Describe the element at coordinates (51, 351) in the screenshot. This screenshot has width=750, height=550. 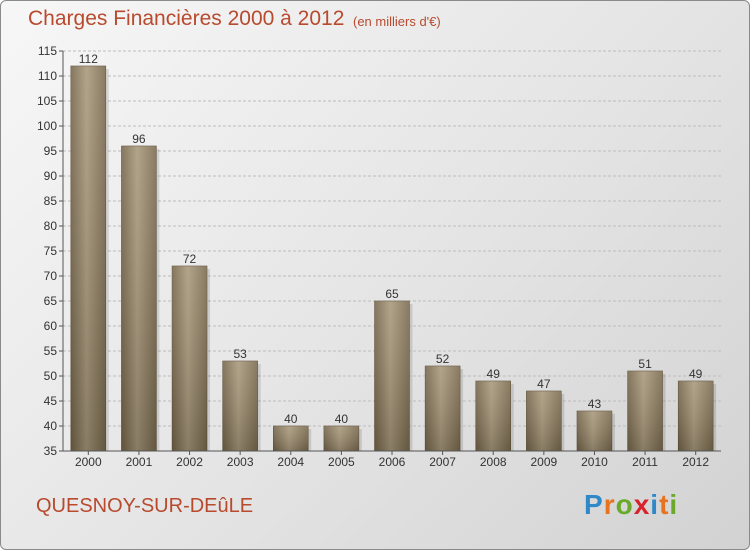
I see `y-tick-label: 55` at that location.